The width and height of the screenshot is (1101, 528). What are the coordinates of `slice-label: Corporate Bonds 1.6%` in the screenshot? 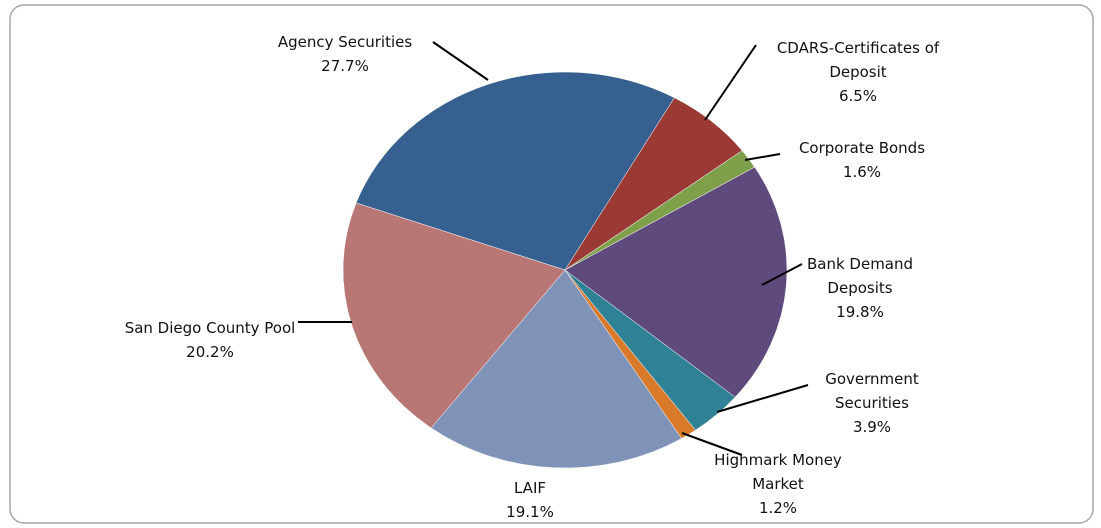 It's located at (862, 160).